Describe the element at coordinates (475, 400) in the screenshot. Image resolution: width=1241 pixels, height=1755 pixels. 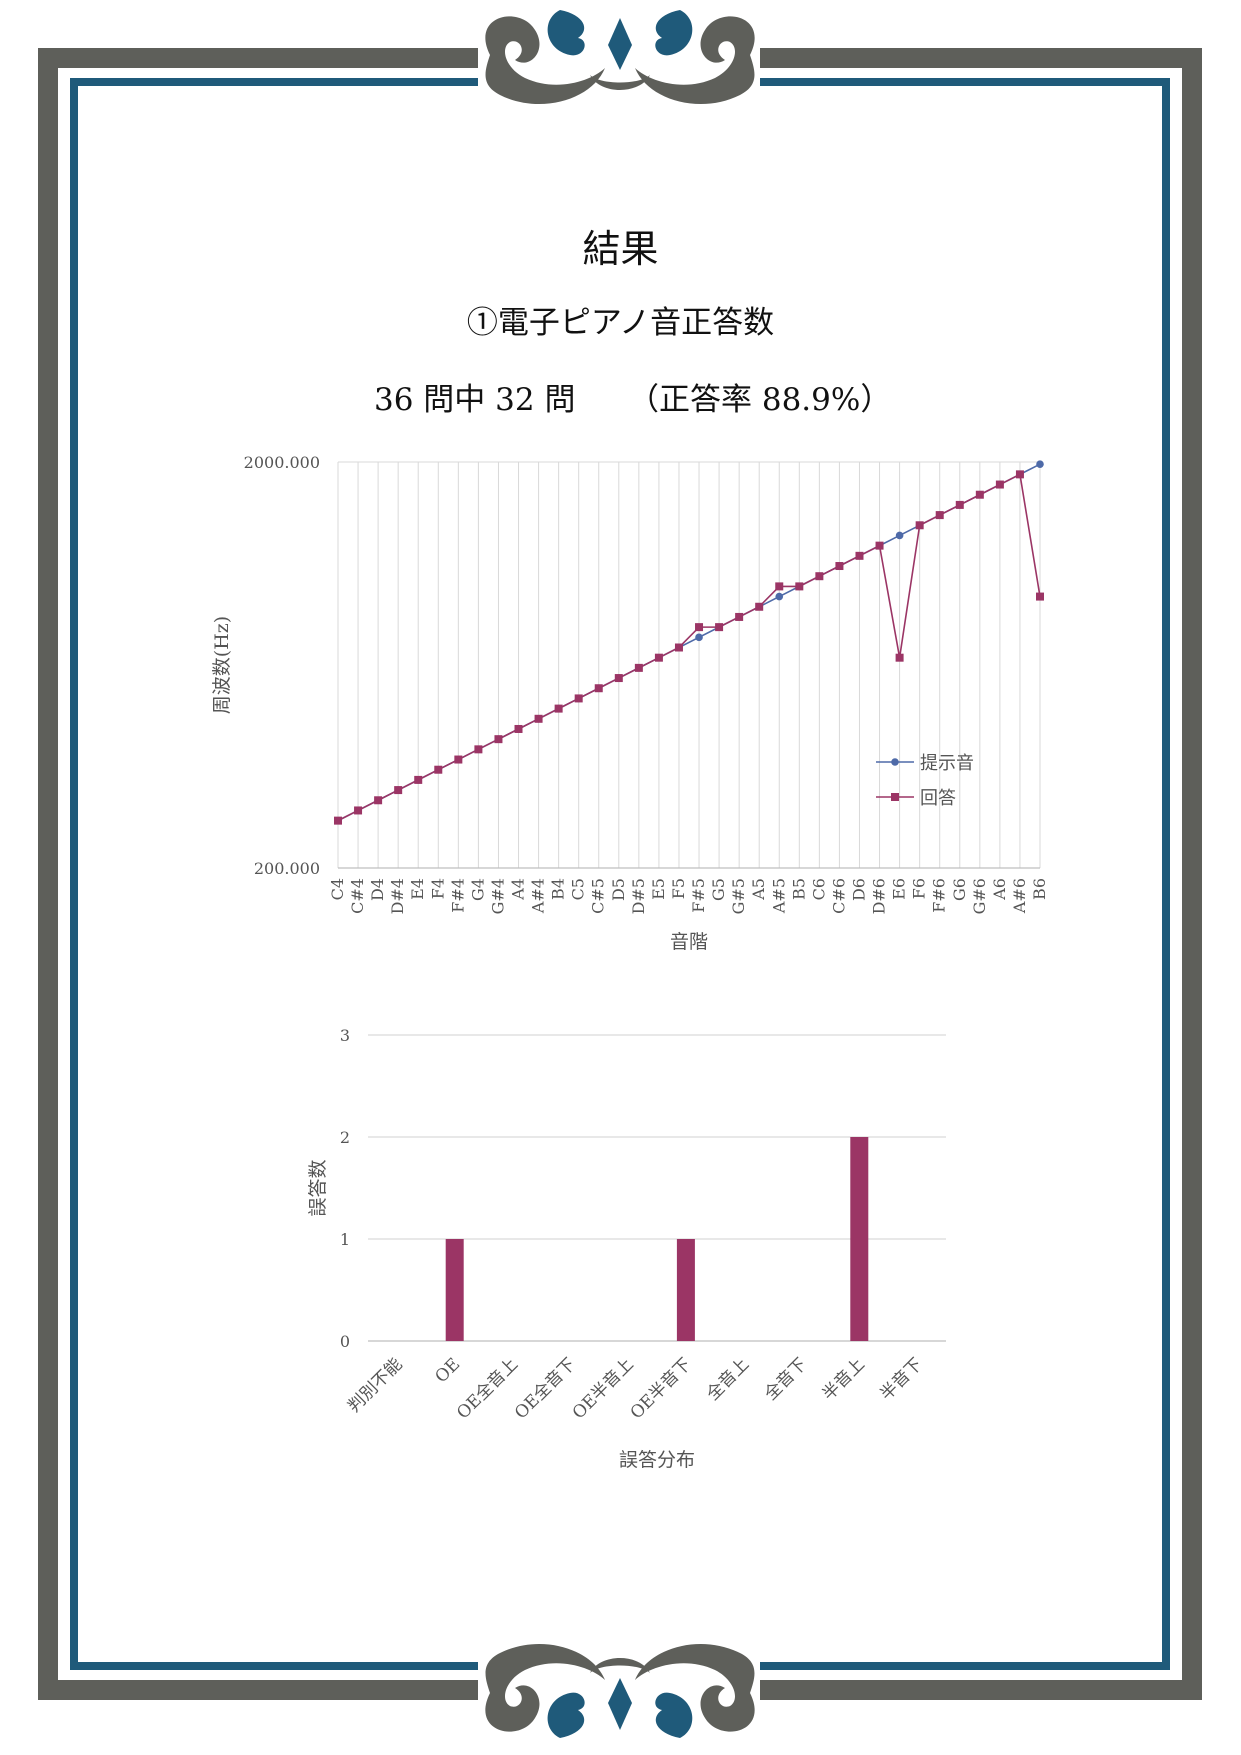
I see `score-count: 36 問中 32 問` at that location.